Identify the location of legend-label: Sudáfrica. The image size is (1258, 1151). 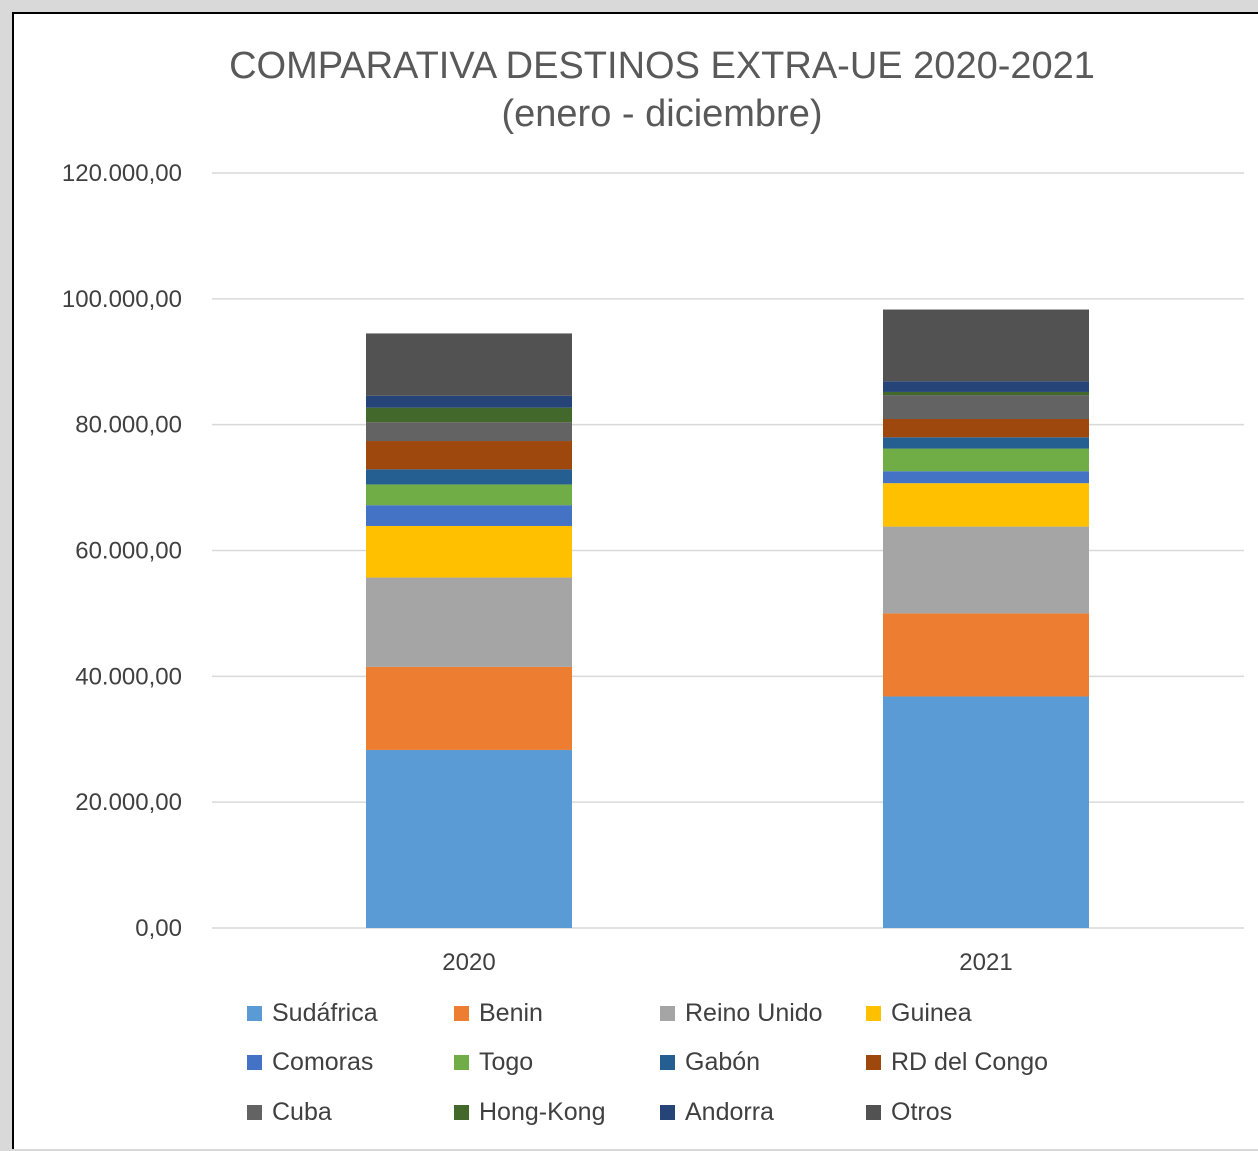
(325, 1013).